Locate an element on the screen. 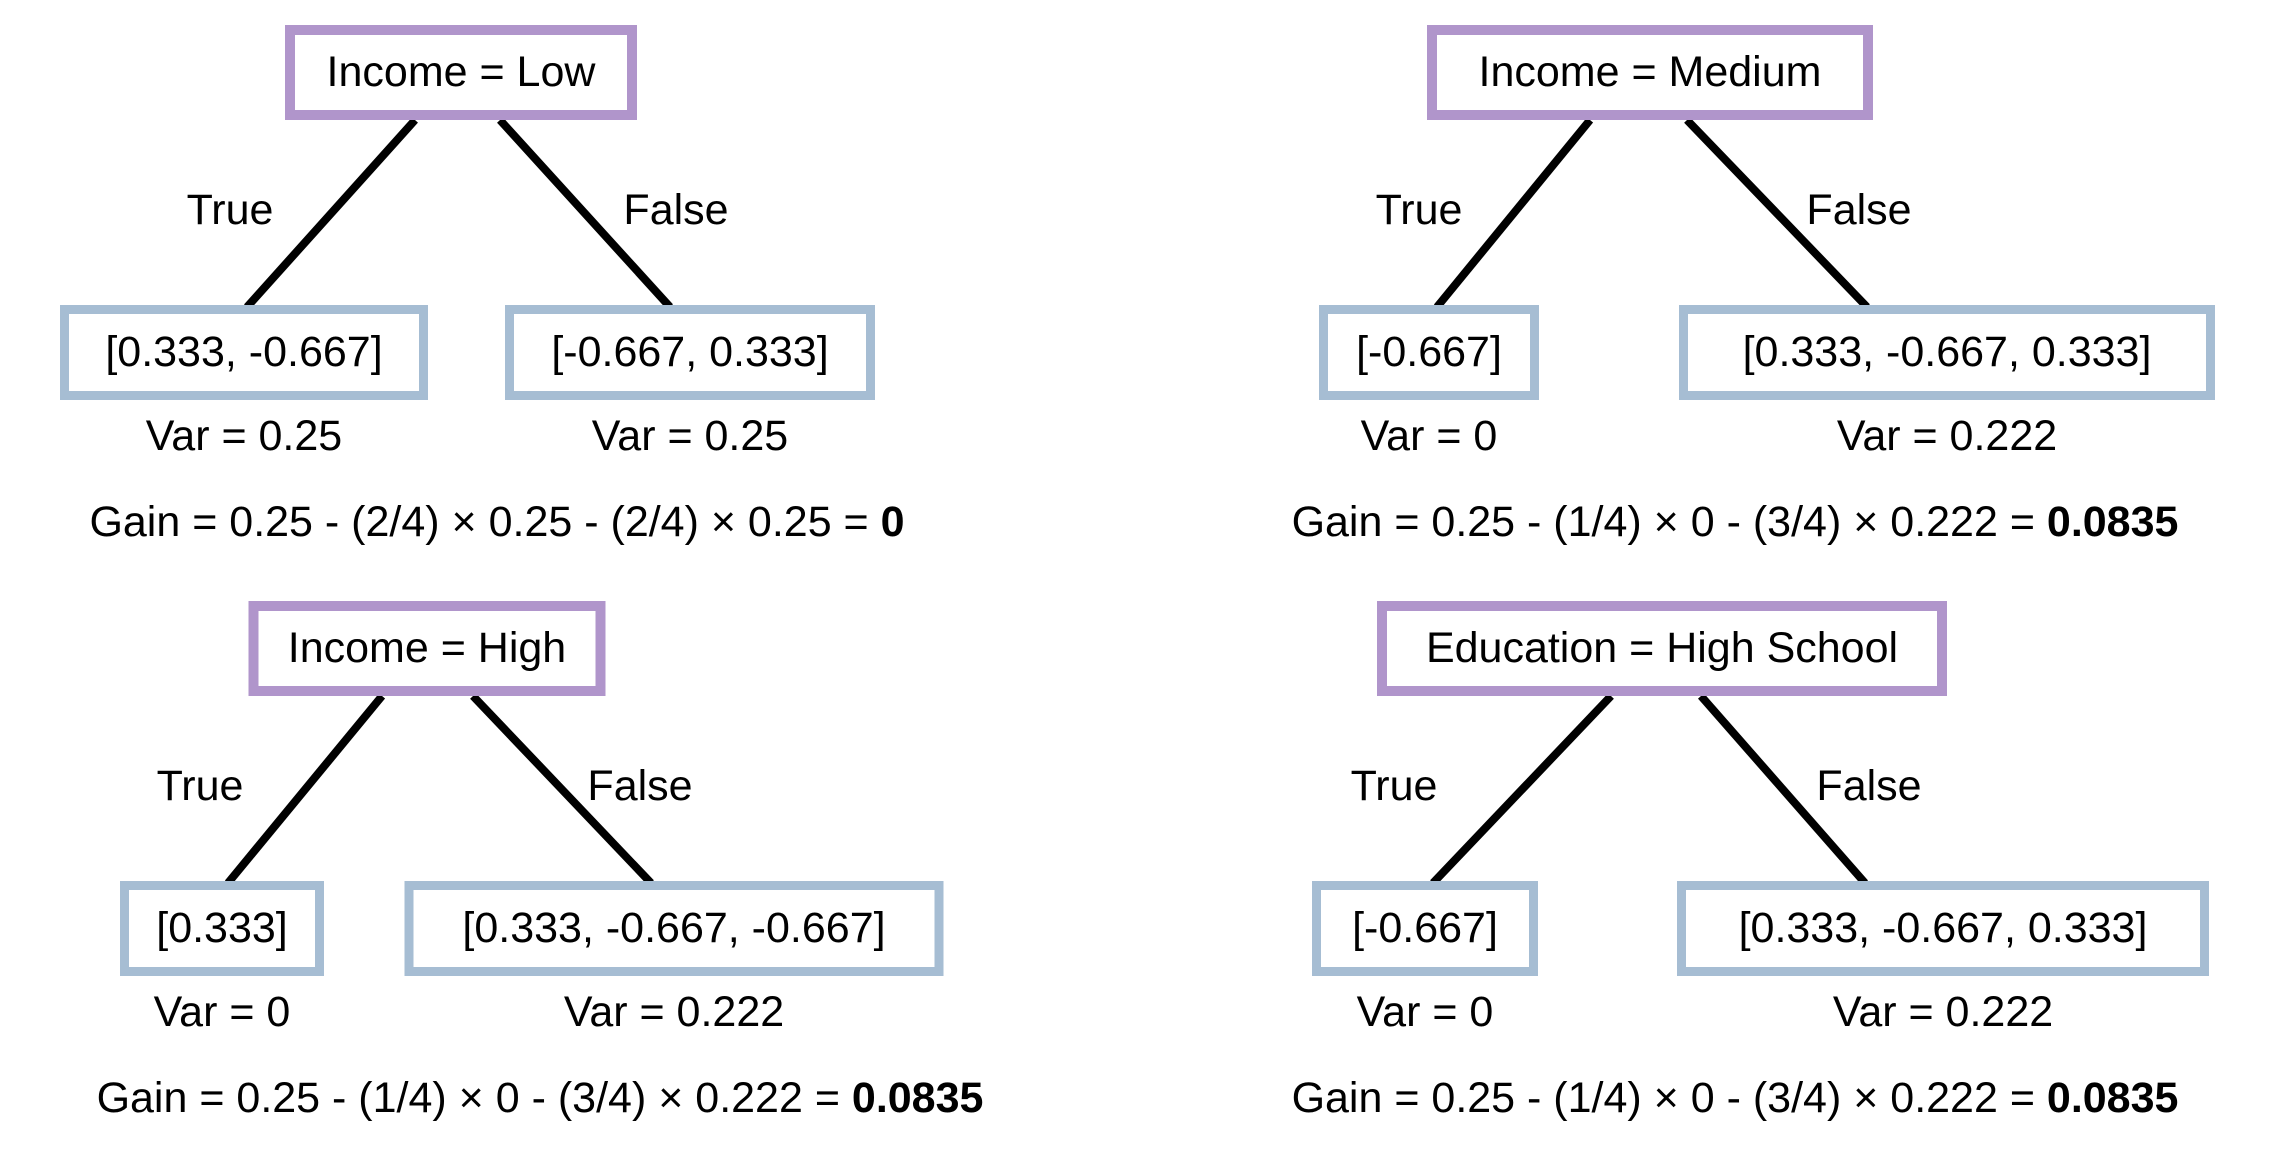 The image size is (2288, 1151). decision-node: Income = High is located at coordinates (427, 648).